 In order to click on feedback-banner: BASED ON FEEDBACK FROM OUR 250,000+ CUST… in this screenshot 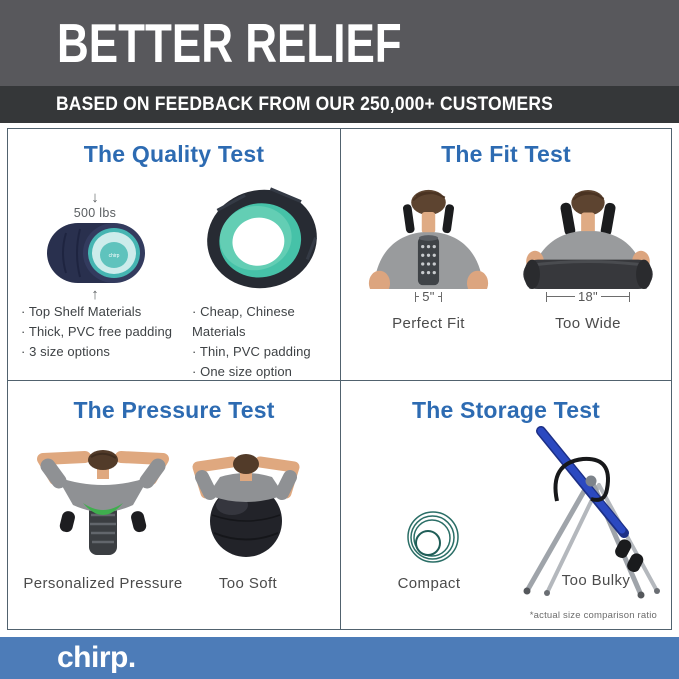, I will do `click(339, 104)`.